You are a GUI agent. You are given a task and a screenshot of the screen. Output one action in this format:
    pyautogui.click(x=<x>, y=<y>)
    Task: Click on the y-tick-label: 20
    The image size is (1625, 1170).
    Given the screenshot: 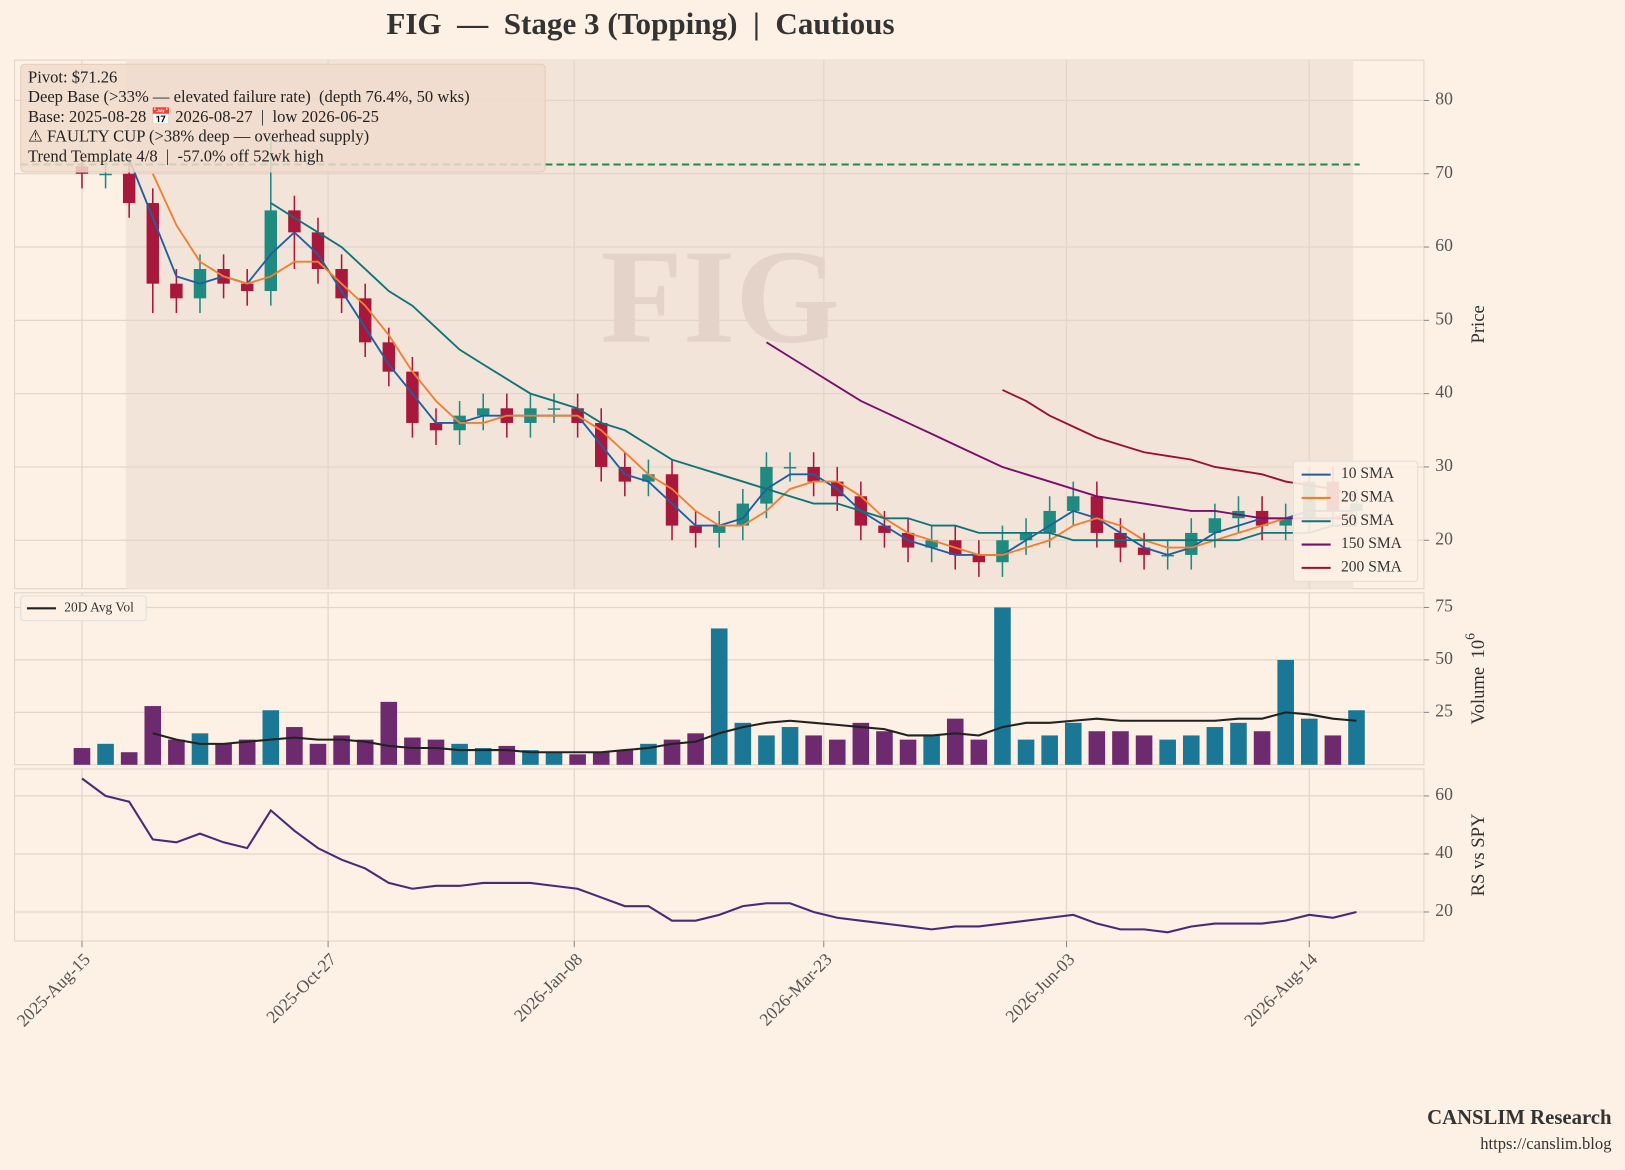 What is the action you would take?
    pyautogui.click(x=1444, y=910)
    